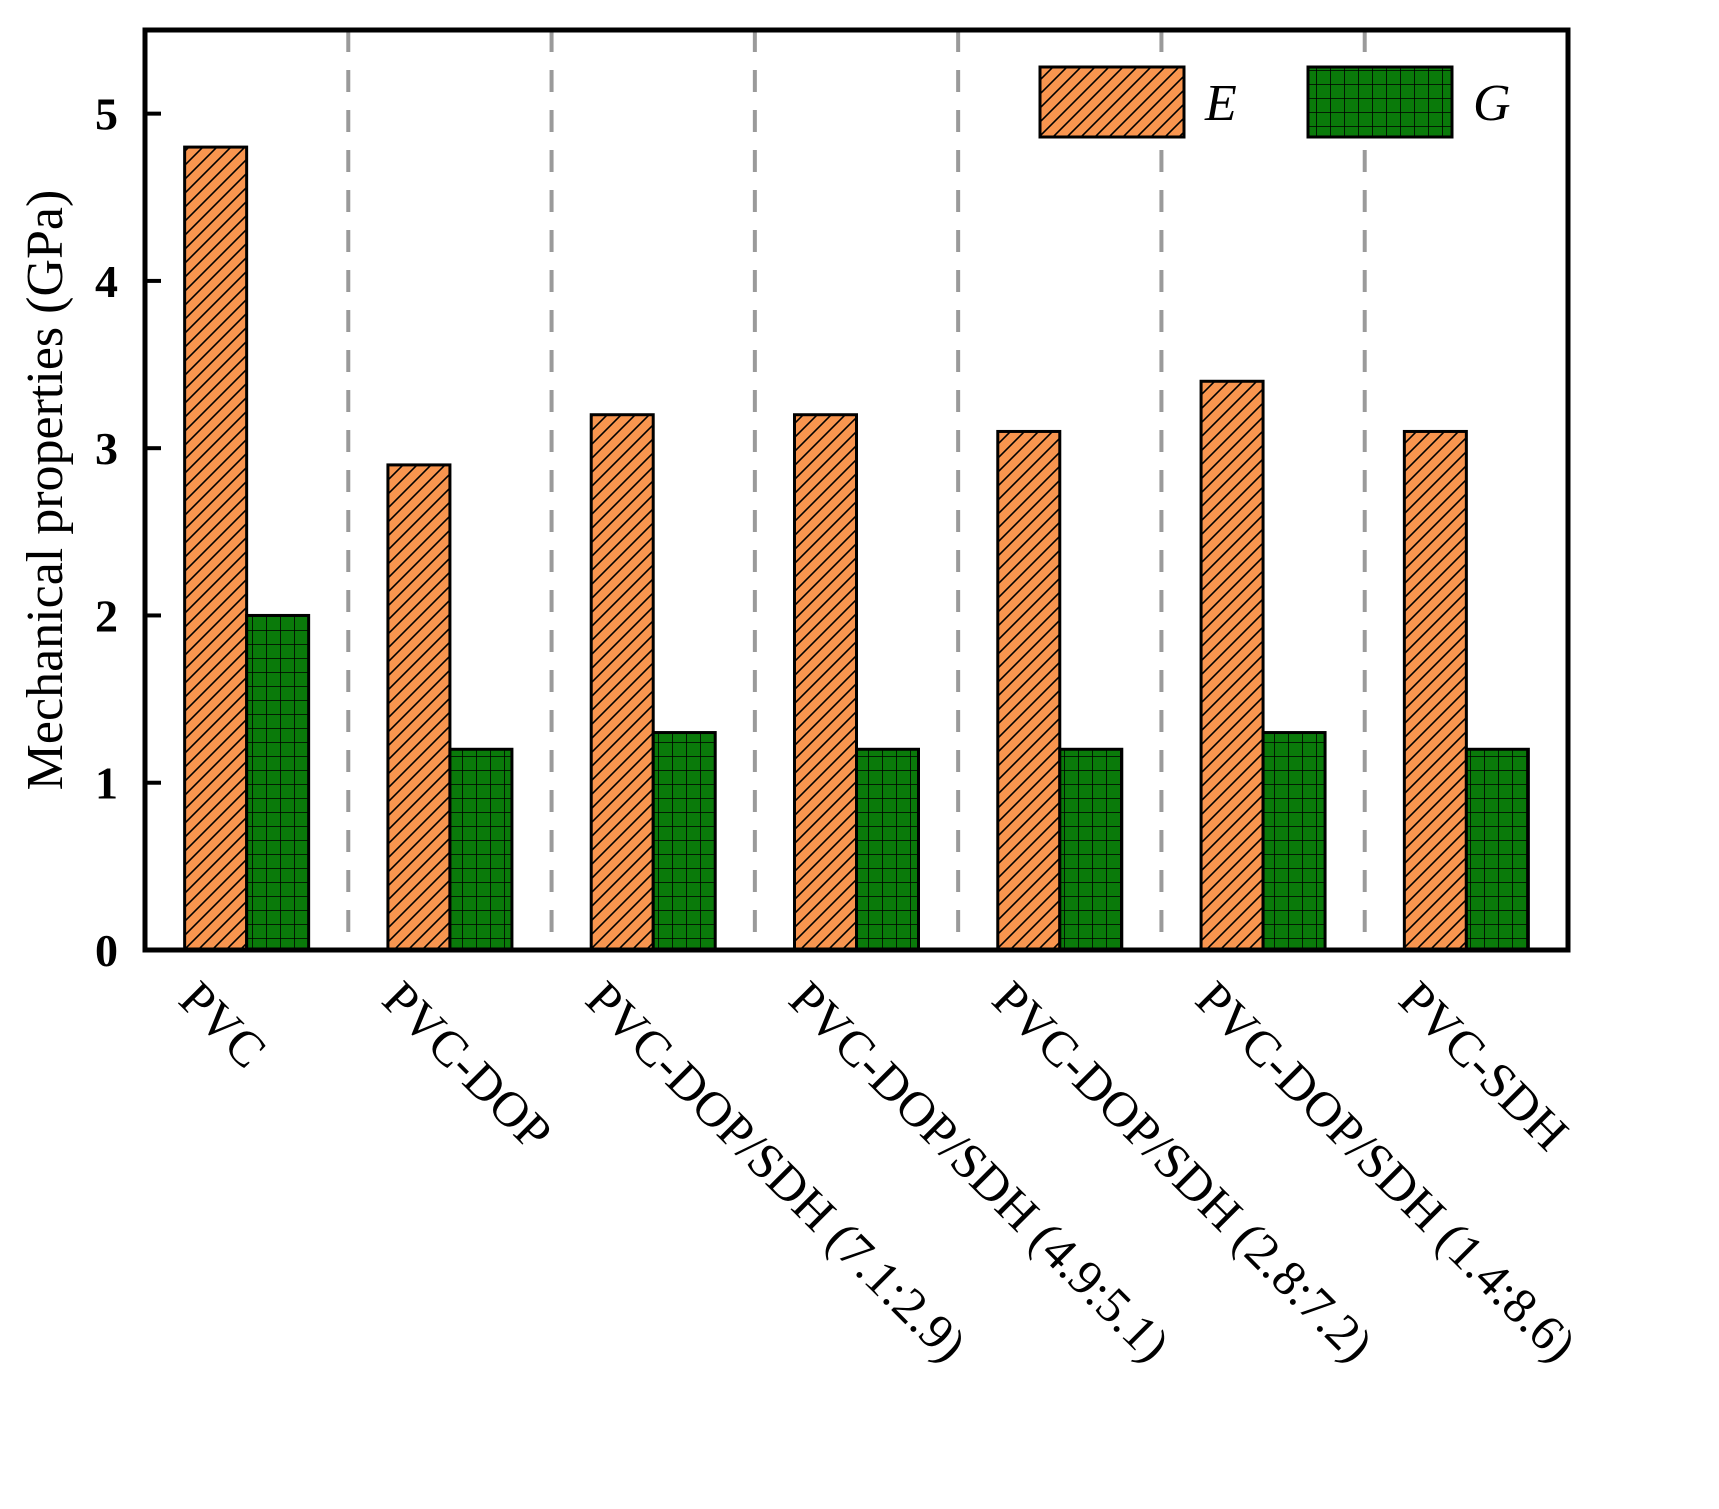  What do you see at coordinates (1220, 103) in the screenshot?
I see `legend-label-e: E` at bounding box center [1220, 103].